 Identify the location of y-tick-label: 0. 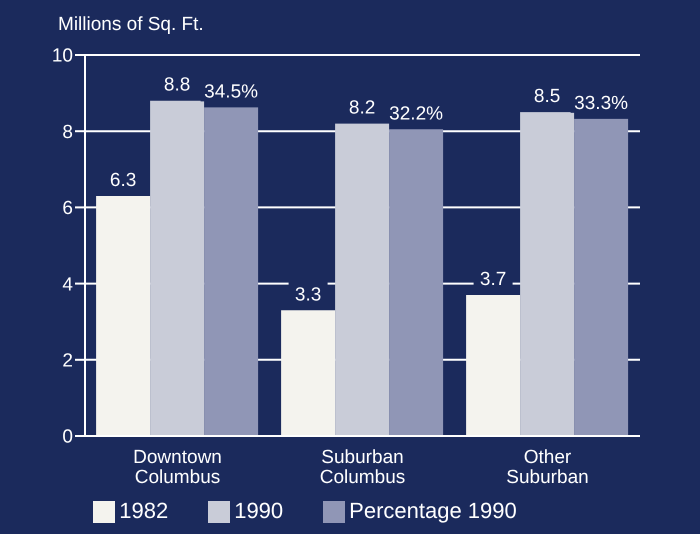
(67, 437).